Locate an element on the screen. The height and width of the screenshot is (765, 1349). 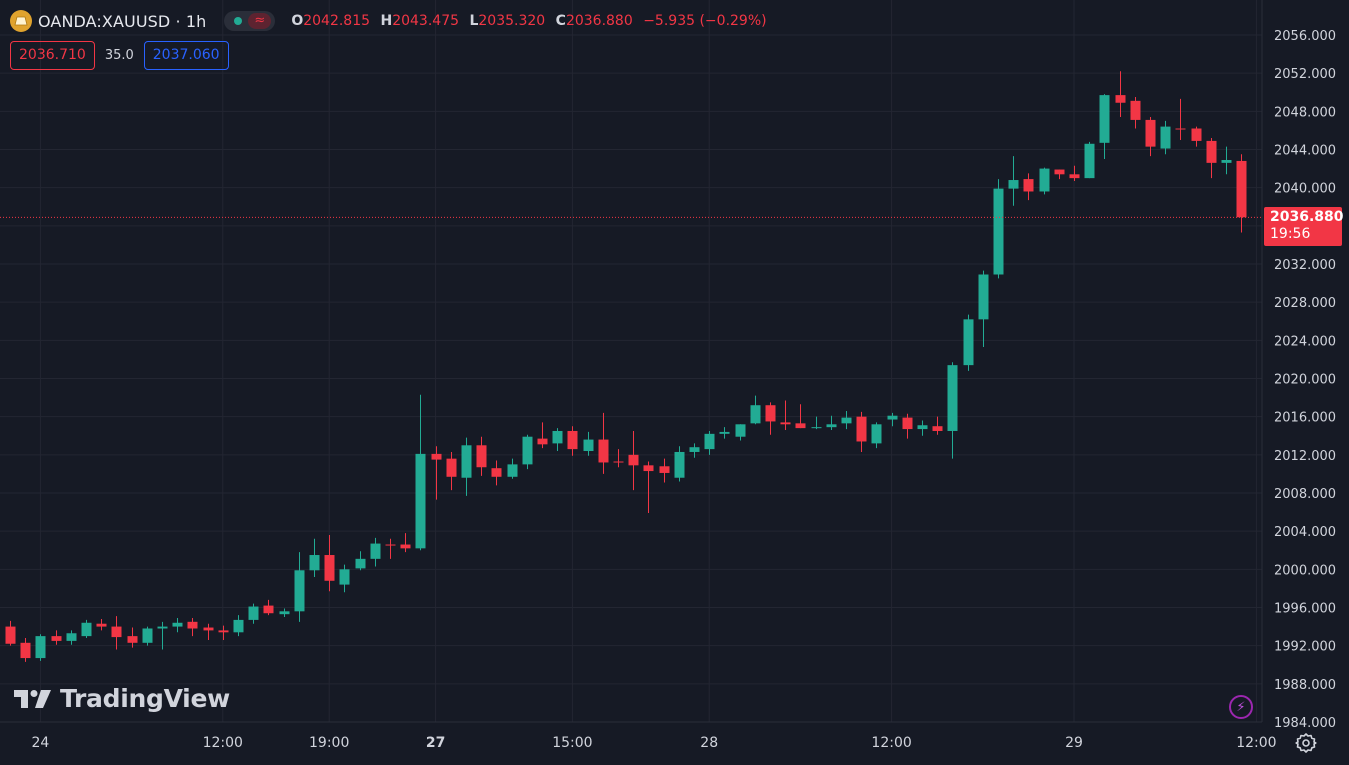
high-value: 2043.475 is located at coordinates (426, 21).